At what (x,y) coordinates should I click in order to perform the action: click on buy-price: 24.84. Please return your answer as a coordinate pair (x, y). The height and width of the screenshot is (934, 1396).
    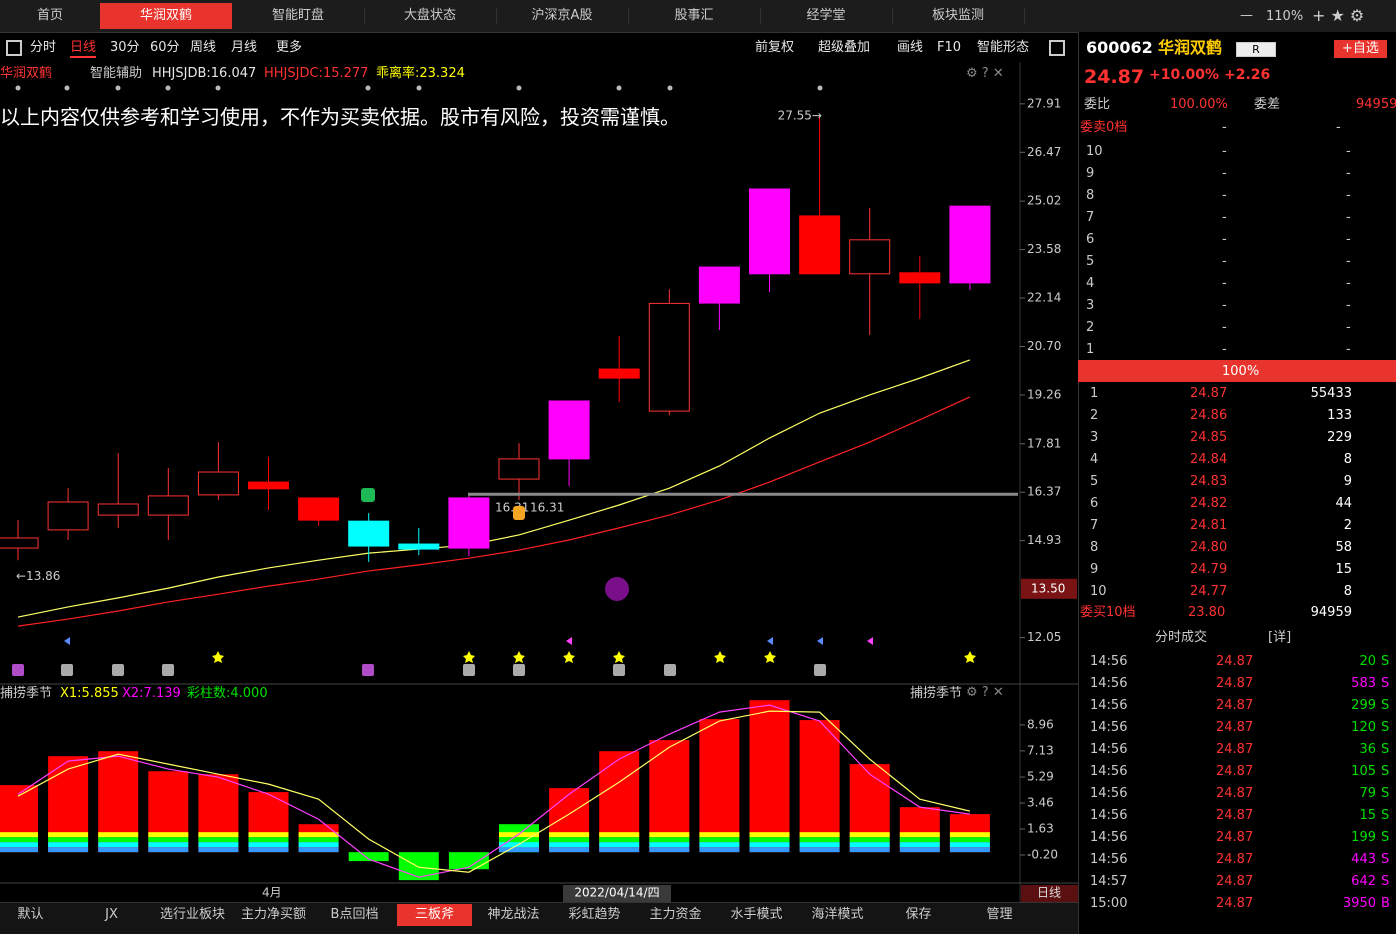
    Looking at the image, I should click on (1209, 459).